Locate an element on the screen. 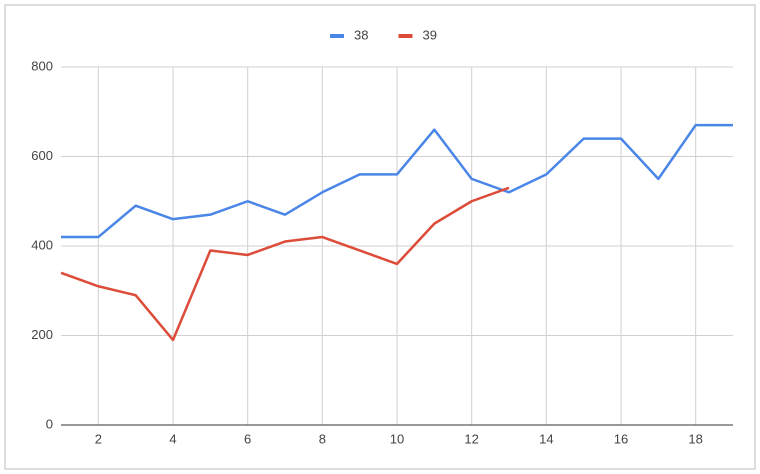 This screenshot has height=474, width=760. x-tick-label: 8 is located at coordinates (322, 438).